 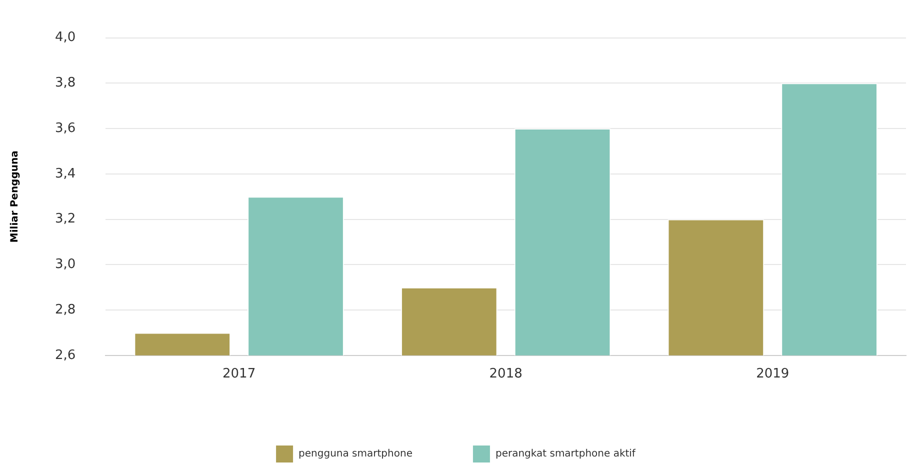 I want to click on x-tick-label: 2019, so click(x=773, y=374).